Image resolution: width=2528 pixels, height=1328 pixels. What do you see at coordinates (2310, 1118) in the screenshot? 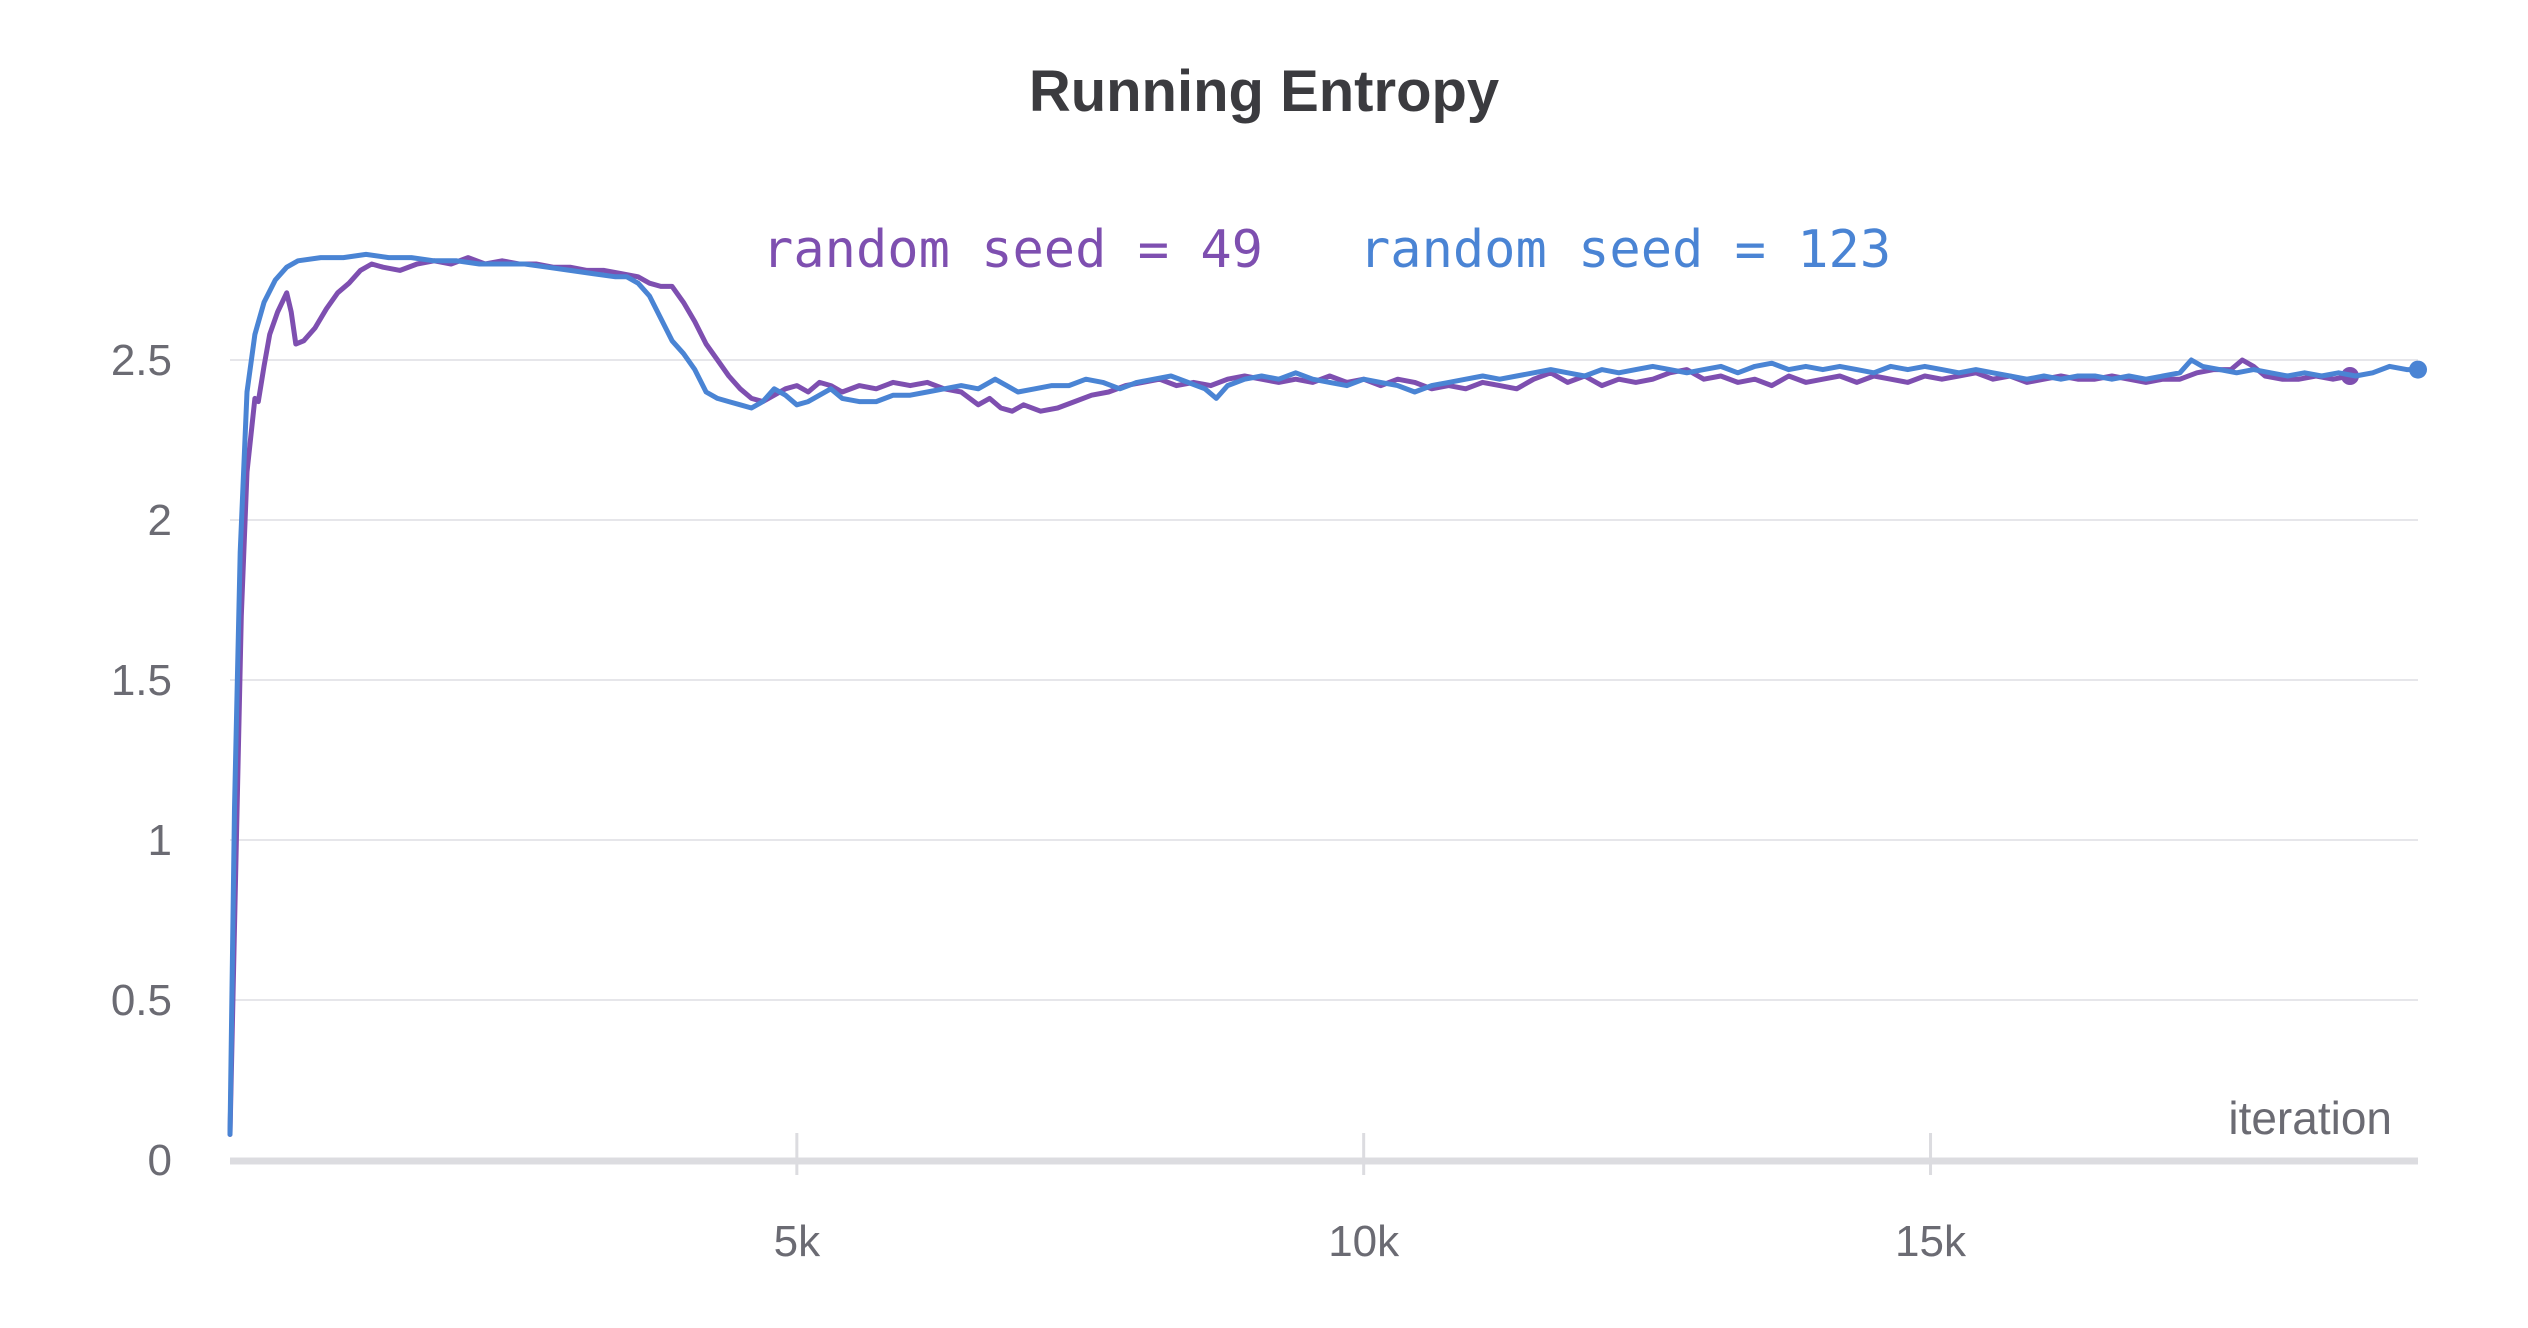
I see `x-axis-title: iteration` at bounding box center [2310, 1118].